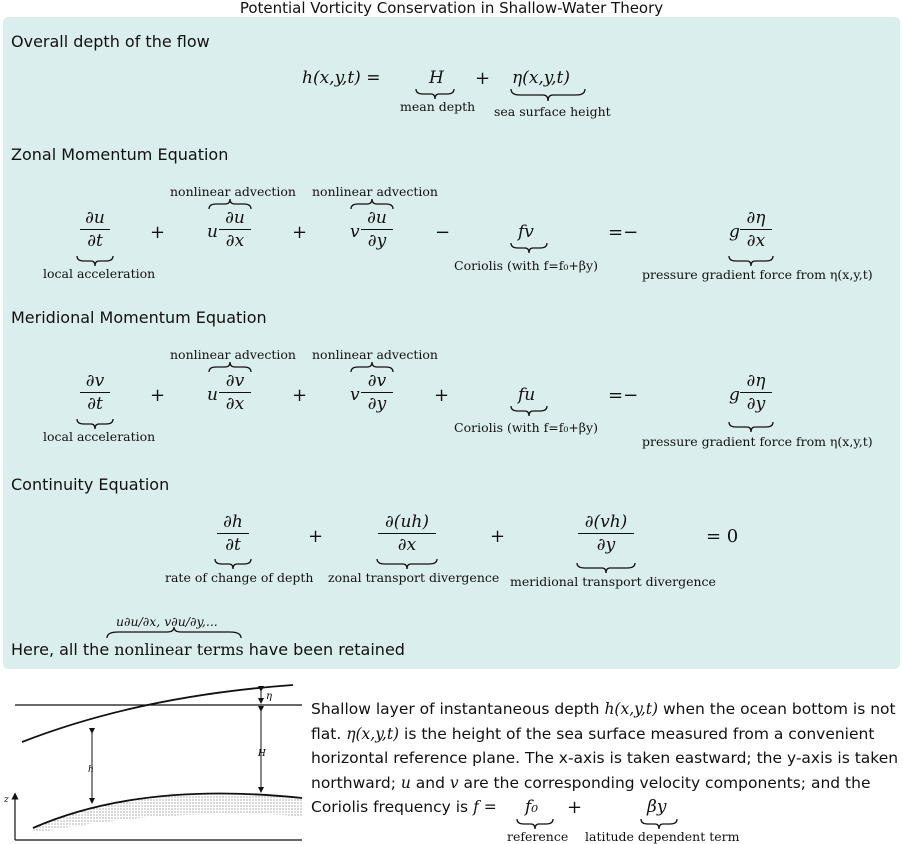 The width and height of the screenshot is (903, 844). Describe the element at coordinates (375, 354) in the screenshot. I see `meridional-advection-y-label: nonlinear advection` at that location.